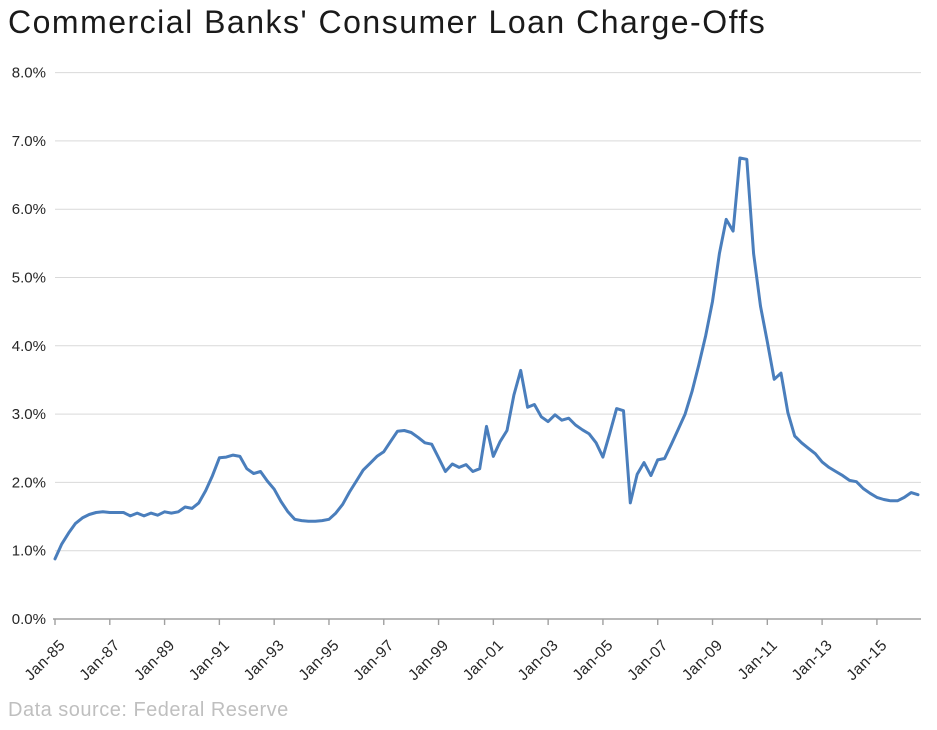 This screenshot has height=730, width=937. I want to click on y-tick-label: 2.0%, so click(29, 482).